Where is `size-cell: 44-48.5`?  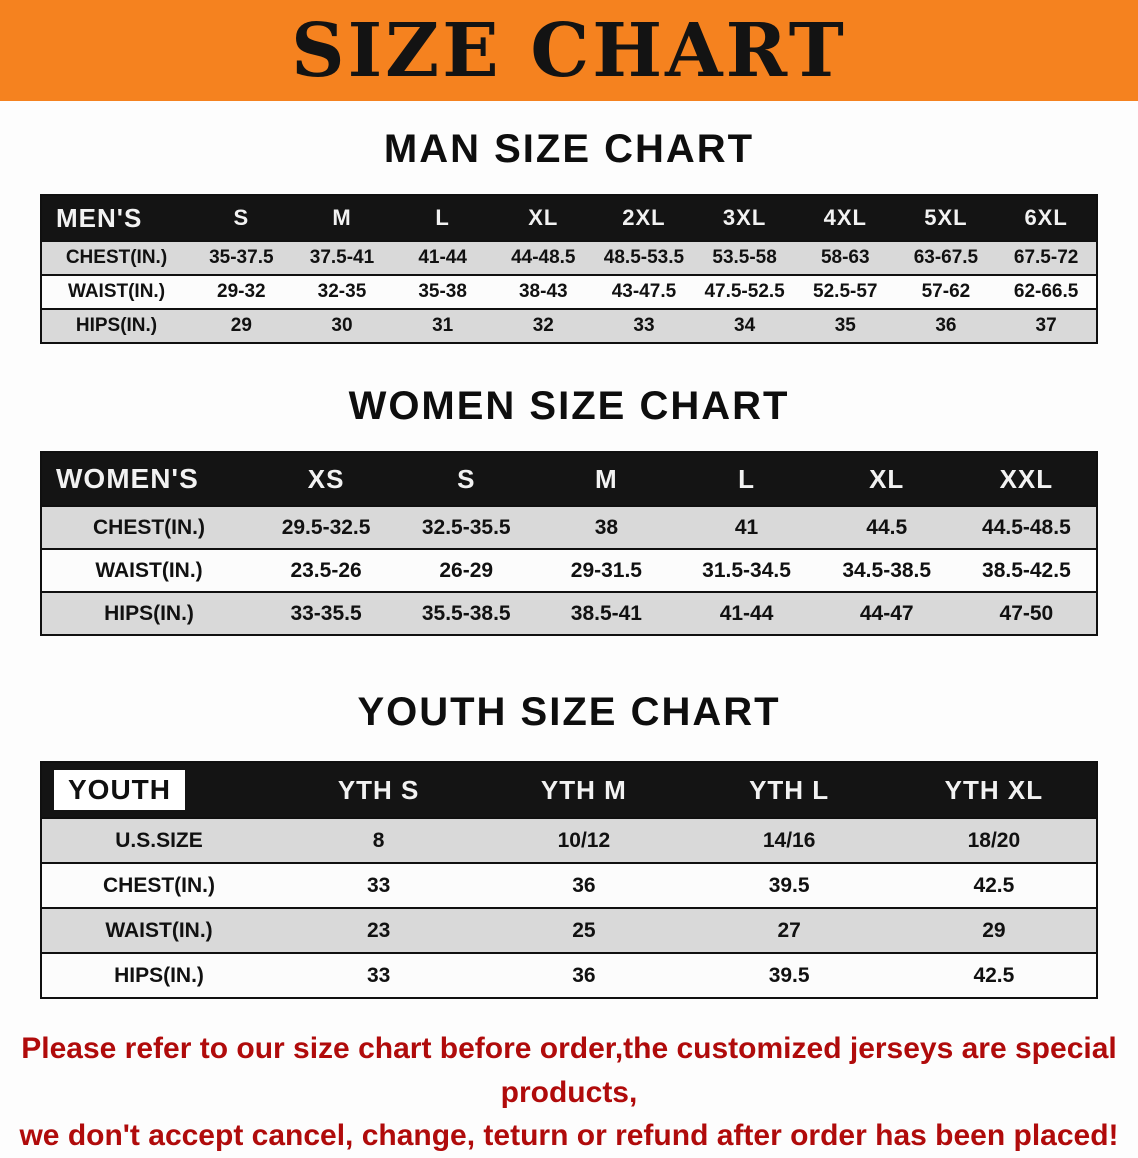 size-cell: 44-48.5 is located at coordinates (543, 257).